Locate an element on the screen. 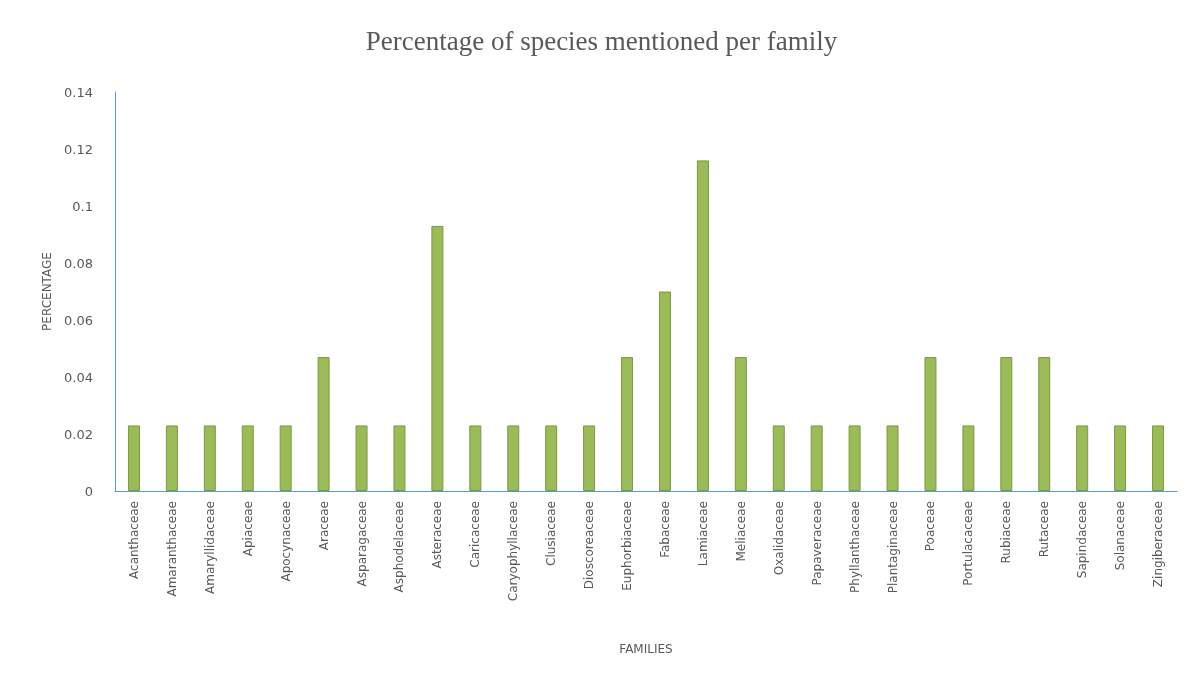 This screenshot has height=675, width=1203. y-tick-label: 0.14 is located at coordinates (78, 92).